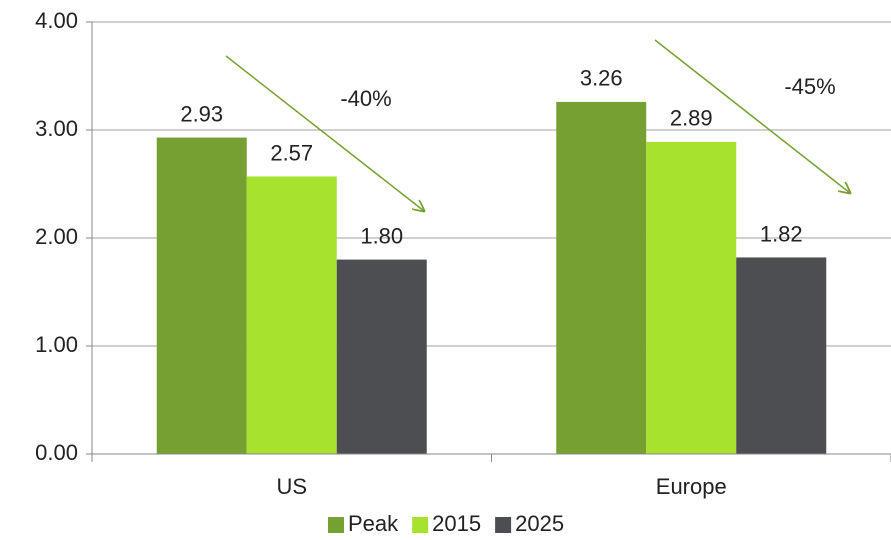  What do you see at coordinates (539, 523) in the screenshot?
I see `legend-label: 2025` at bounding box center [539, 523].